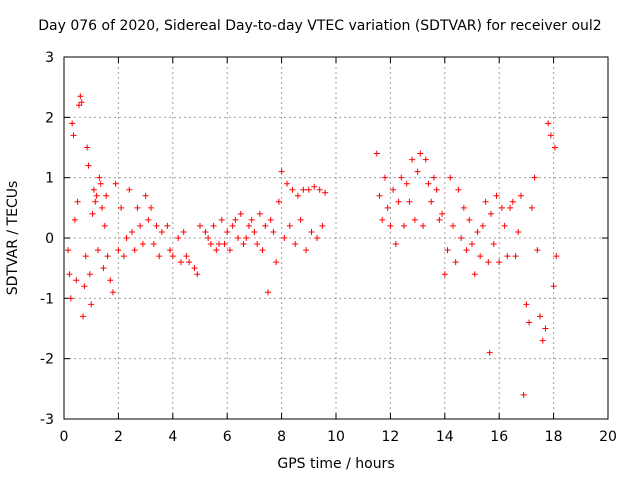 Image resolution: width=640 pixels, height=480 pixels. I want to click on x-tick-label: 6, so click(227, 437).